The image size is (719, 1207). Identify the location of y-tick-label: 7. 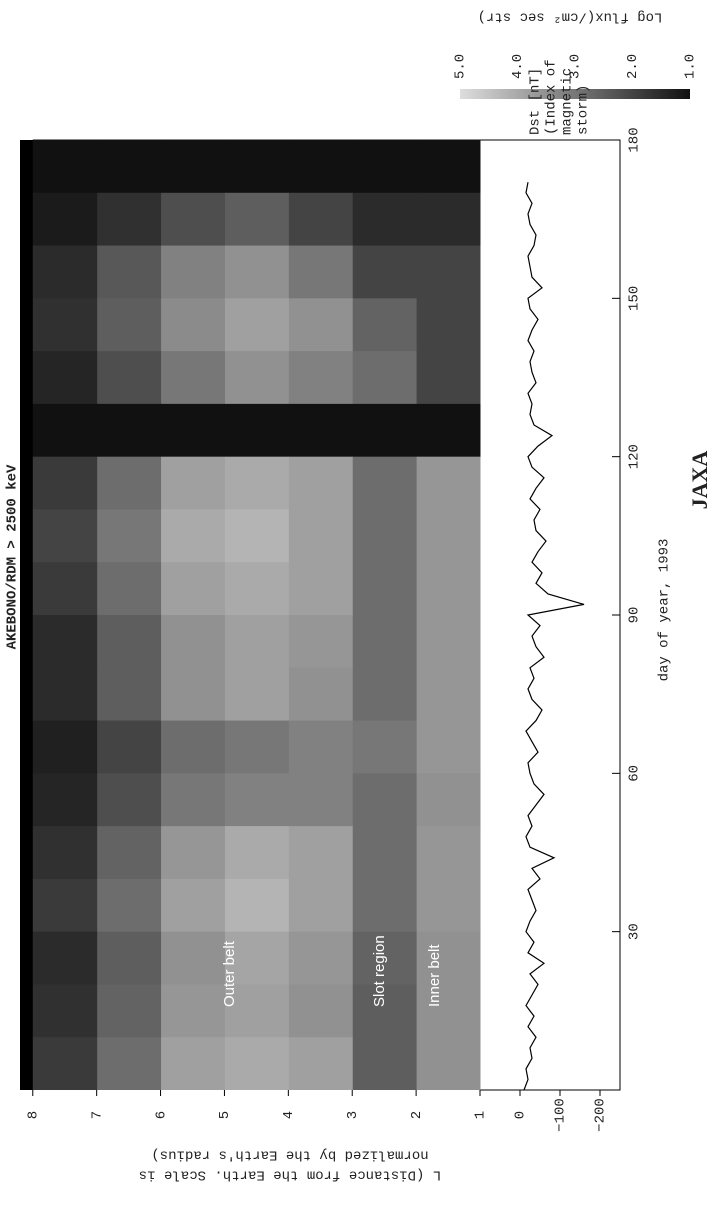
(97, 1115).